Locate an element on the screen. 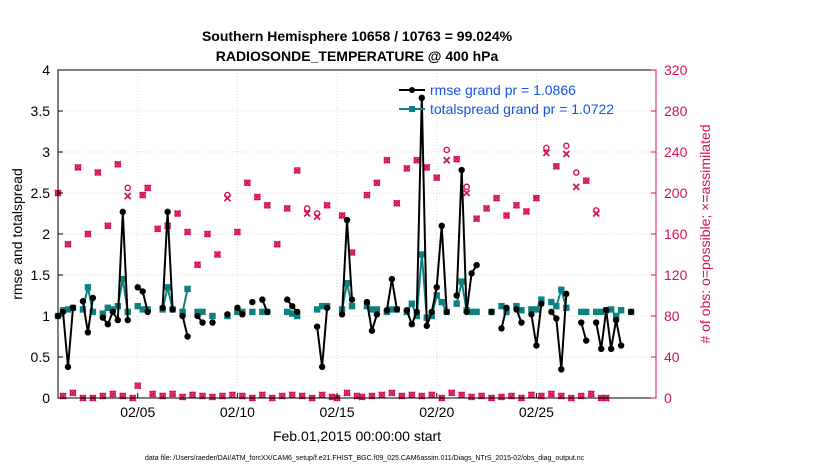  x-tick-label: 02/15 is located at coordinates (337, 412).